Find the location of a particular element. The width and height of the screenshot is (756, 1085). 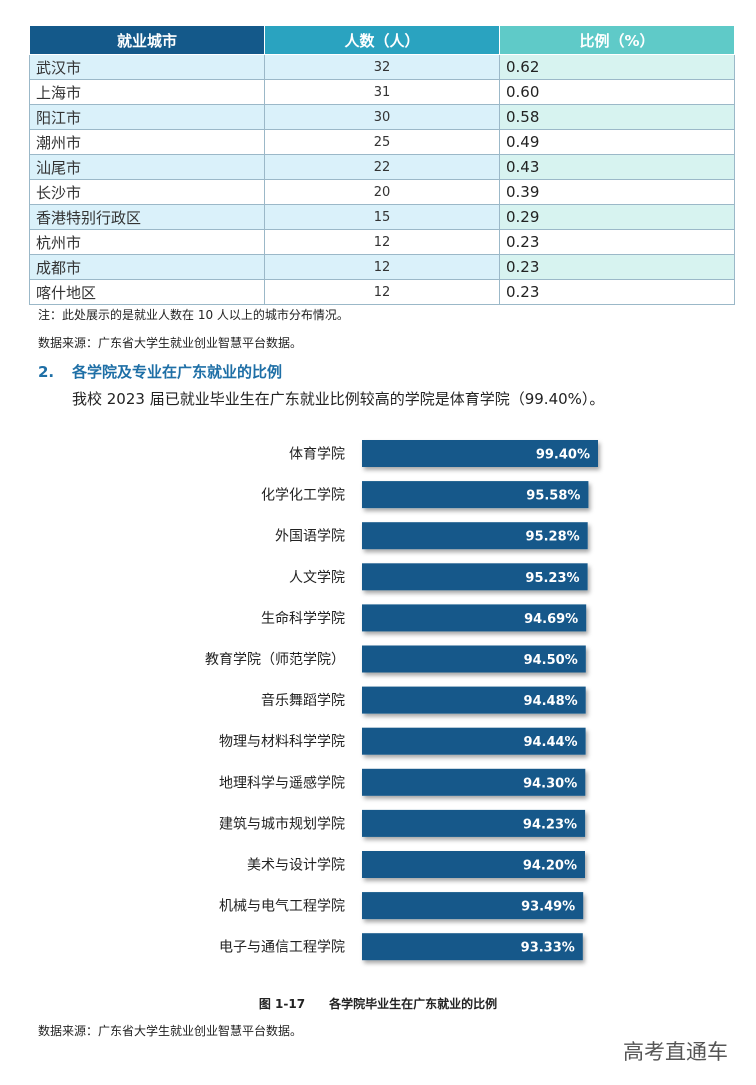

value-label: 93.49% is located at coordinates (548, 907).